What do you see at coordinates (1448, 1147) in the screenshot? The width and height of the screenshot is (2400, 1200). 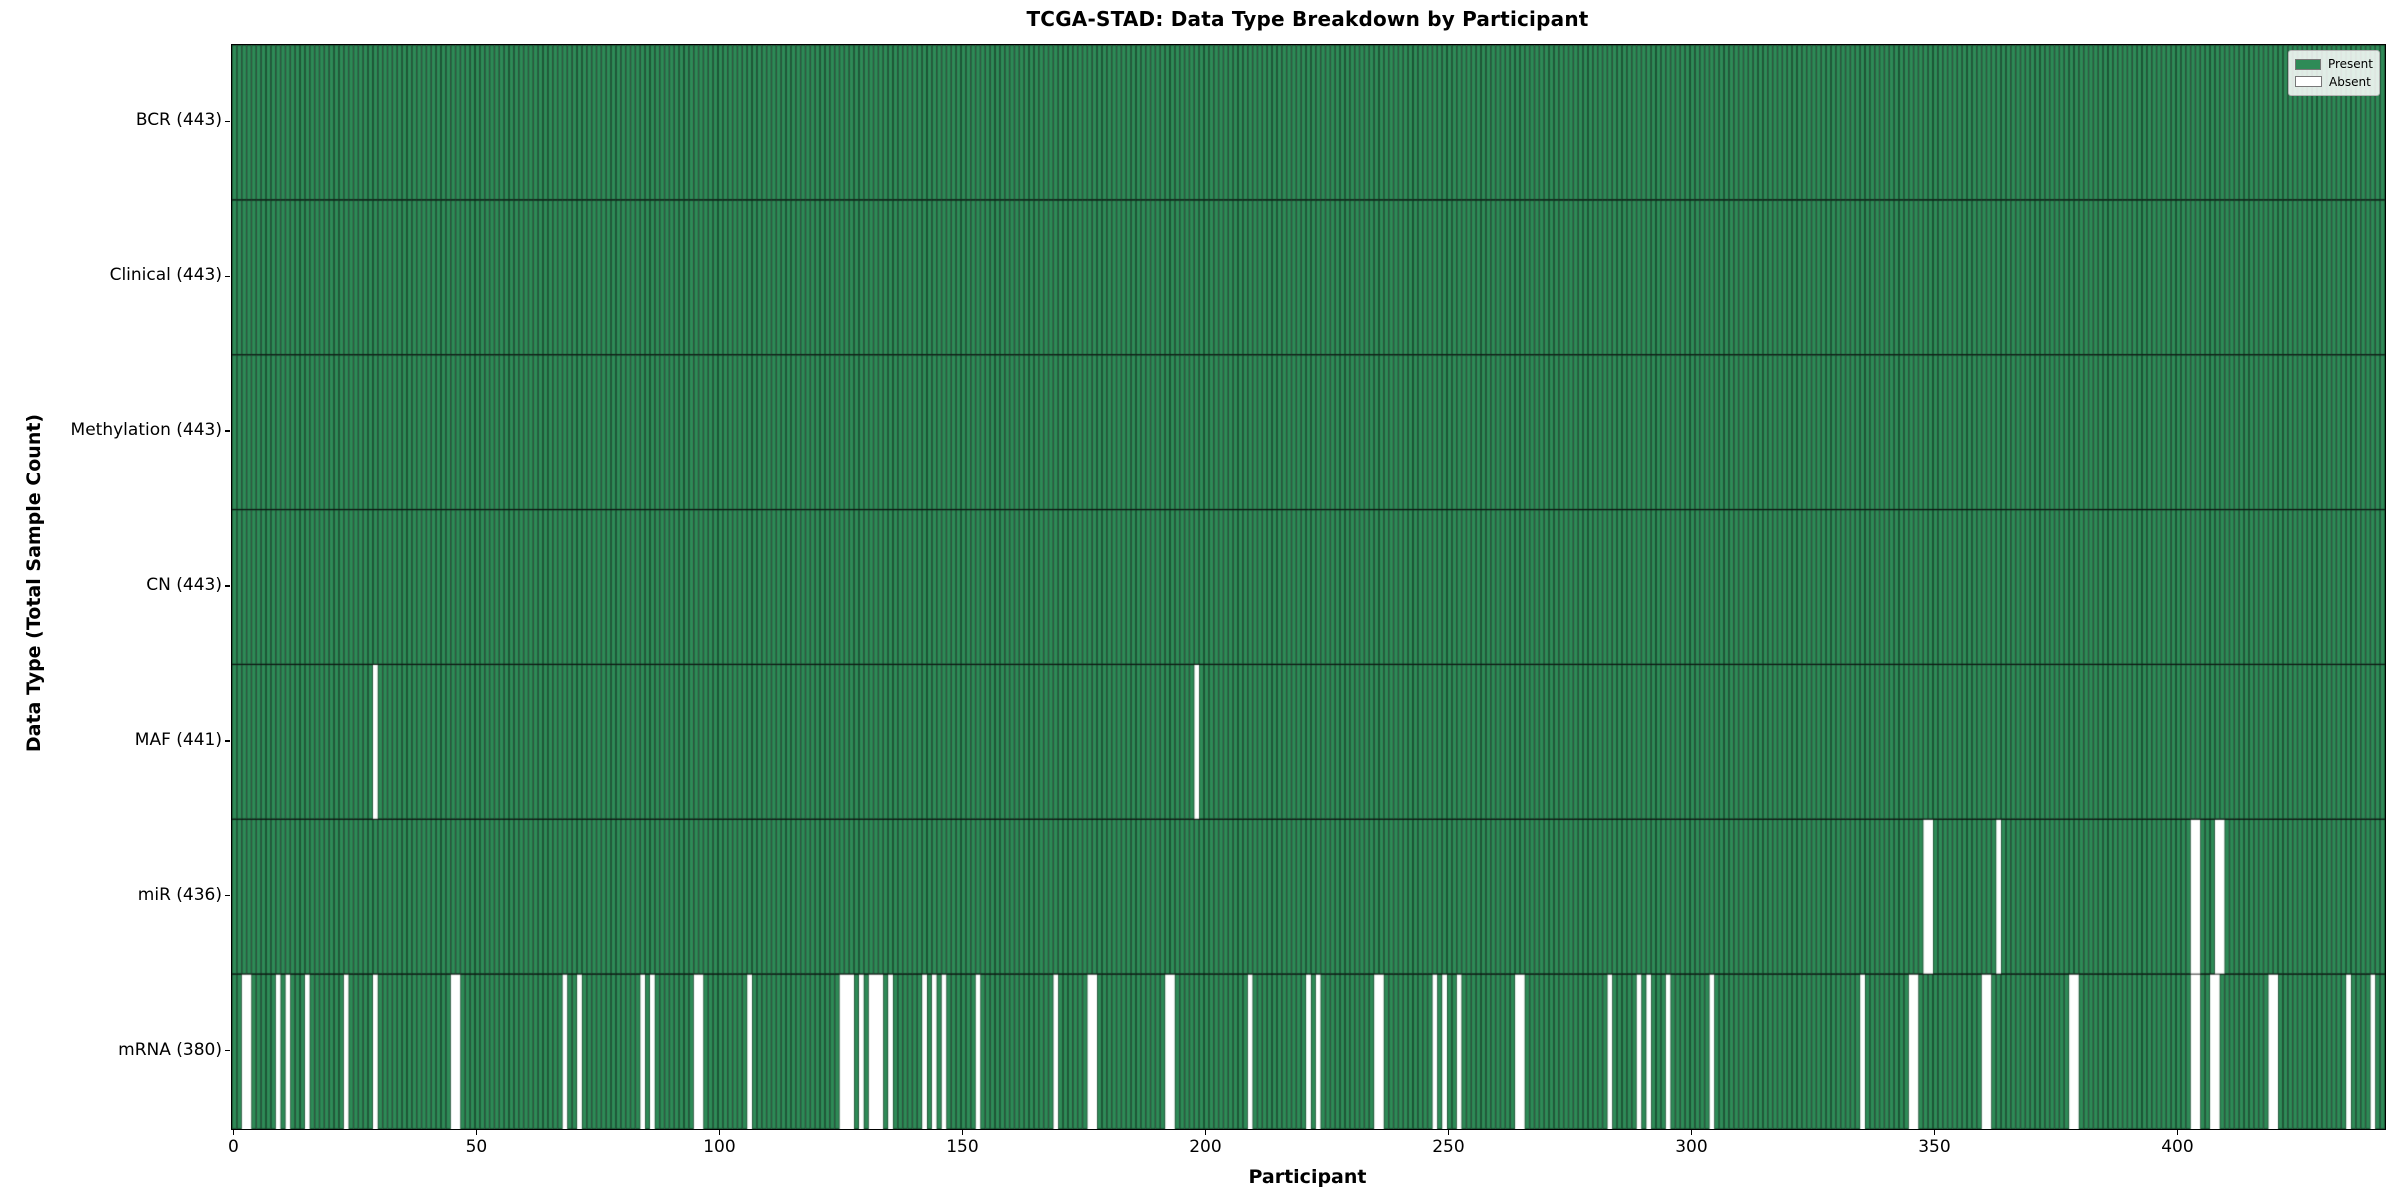 I see `x-tick-label: 250` at bounding box center [1448, 1147].